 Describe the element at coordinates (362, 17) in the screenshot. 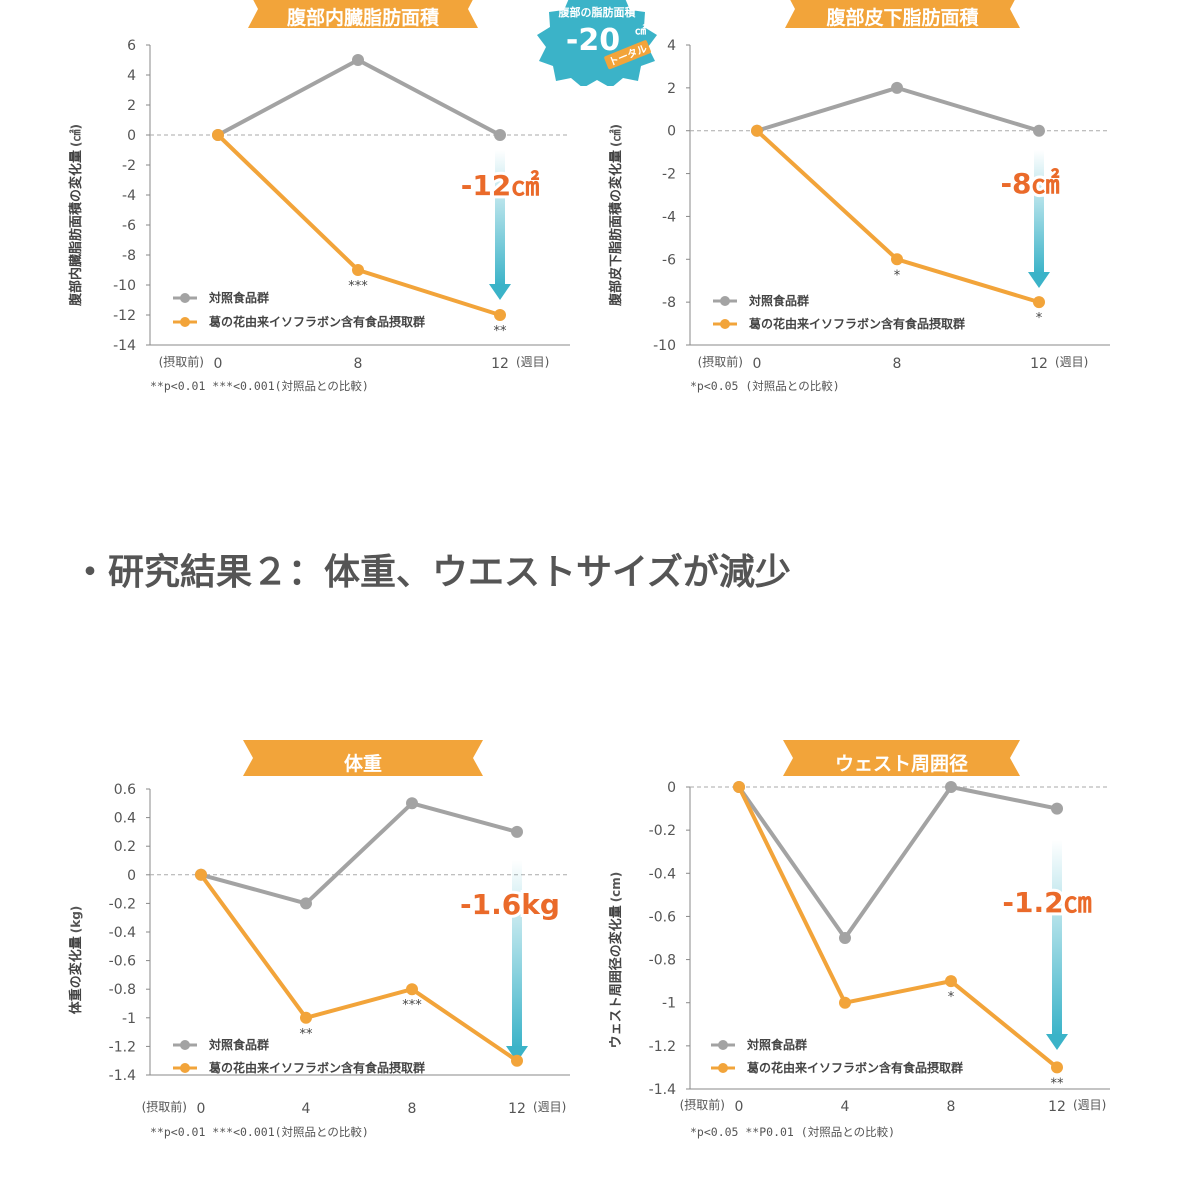

I see `chart-title: 腹部内臓脂肪面積` at that location.